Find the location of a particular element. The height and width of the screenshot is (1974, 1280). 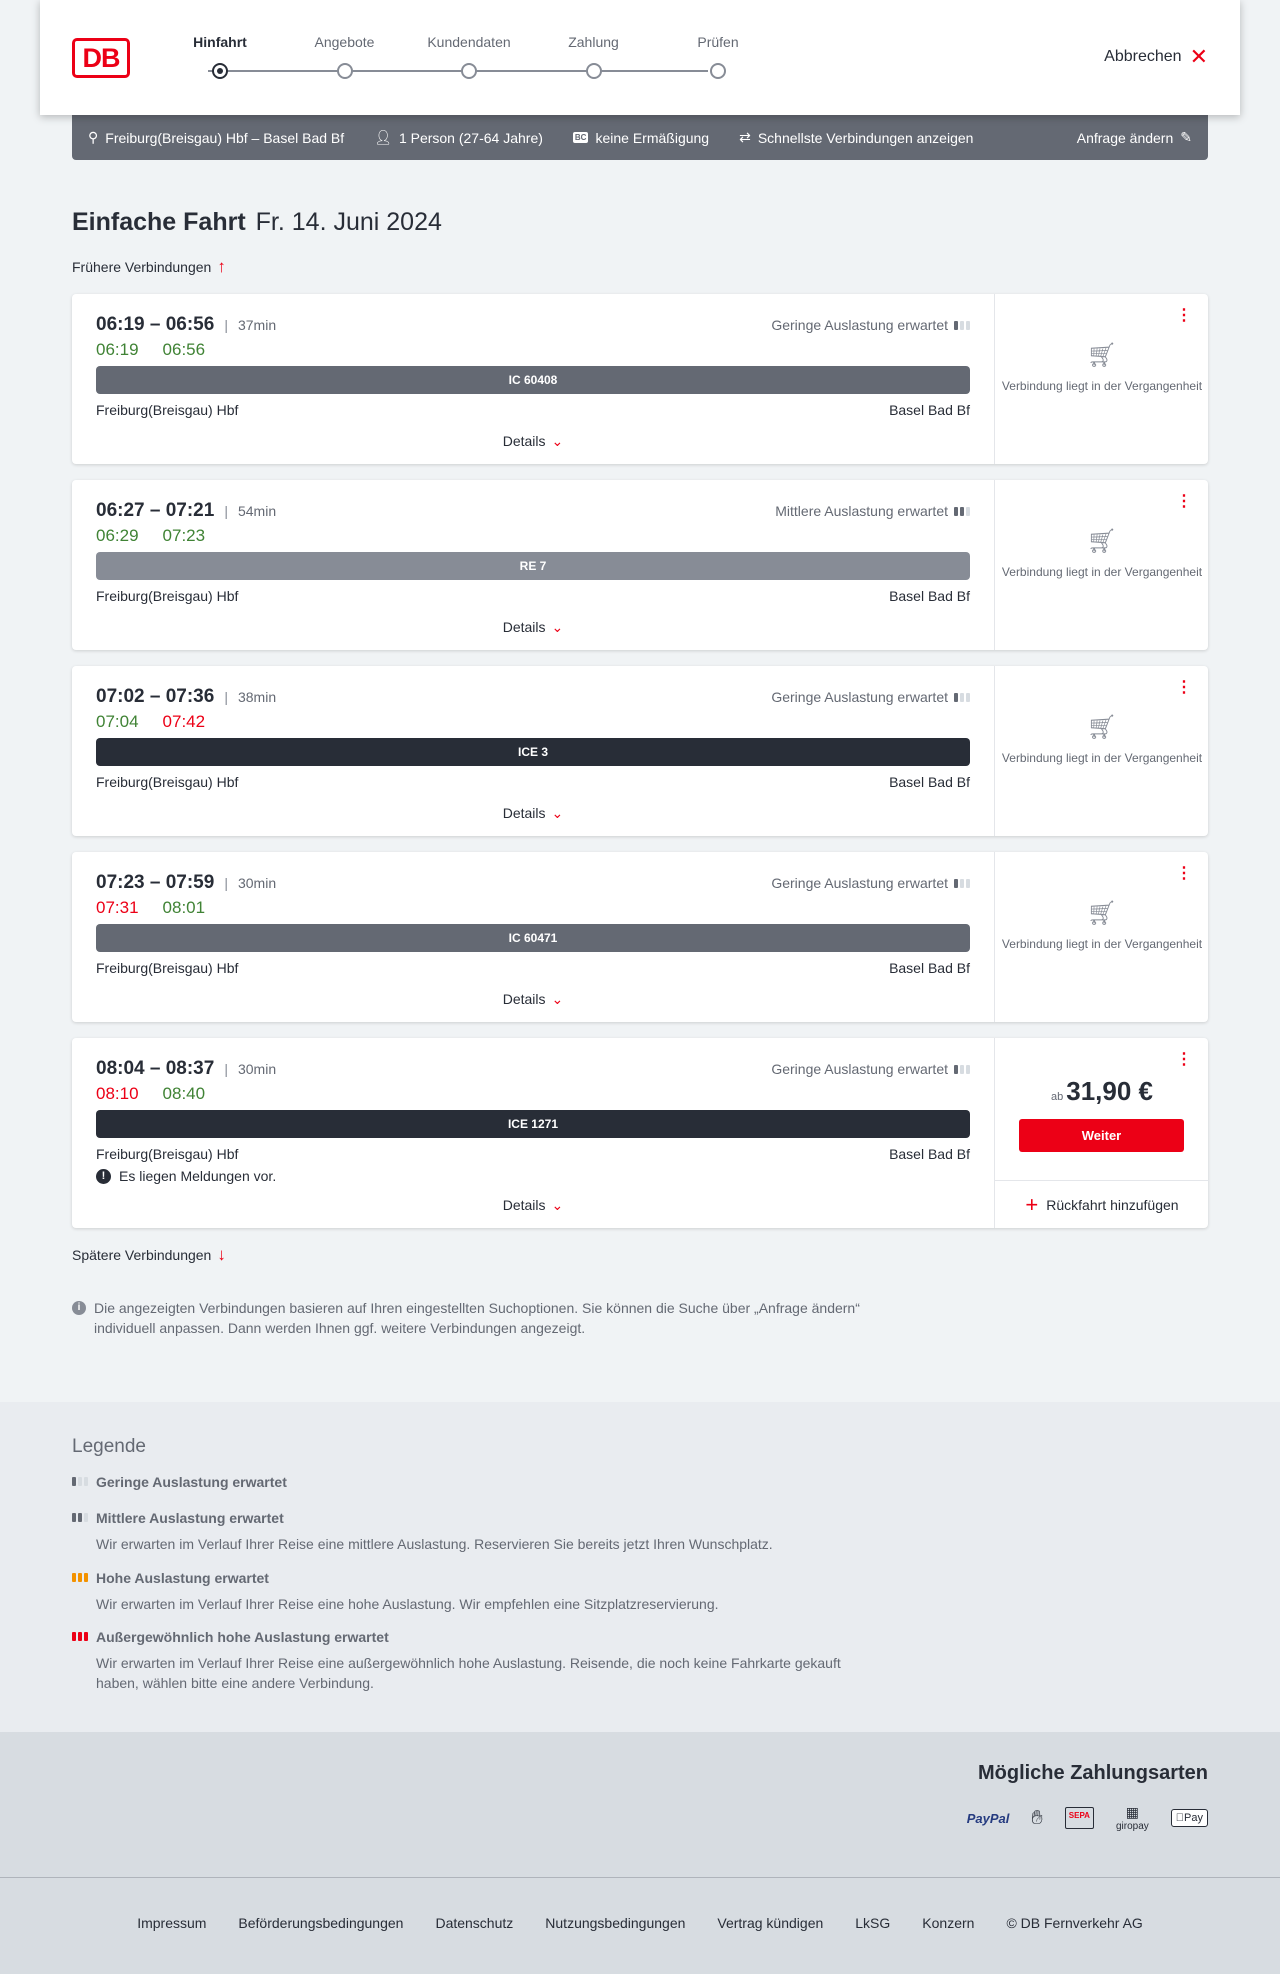

footer-link: Konzern is located at coordinates (948, 1923).